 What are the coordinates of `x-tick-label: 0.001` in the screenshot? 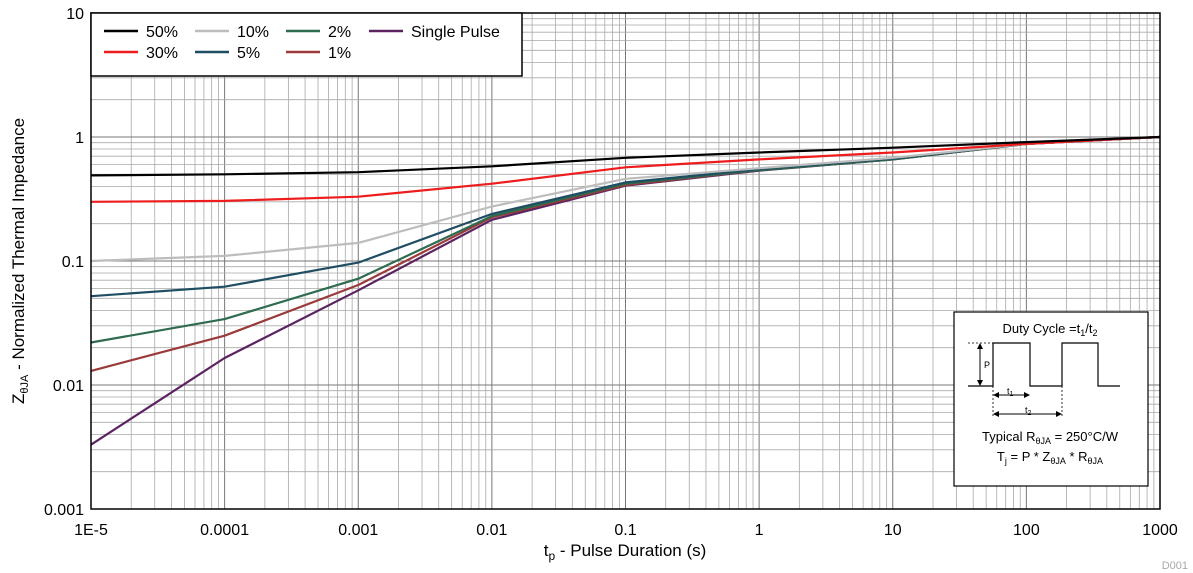 It's located at (358, 530).